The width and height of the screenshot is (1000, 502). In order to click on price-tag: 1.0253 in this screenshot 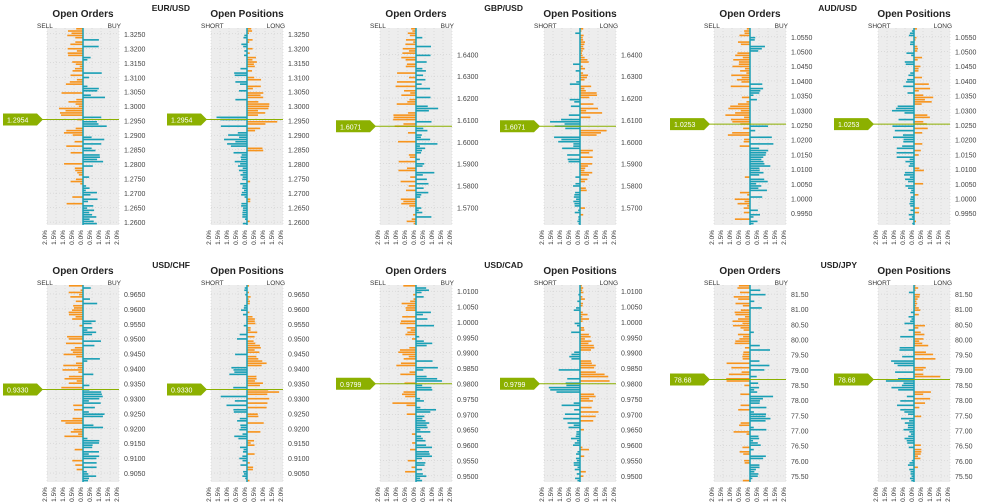, I will do `click(690, 124)`.